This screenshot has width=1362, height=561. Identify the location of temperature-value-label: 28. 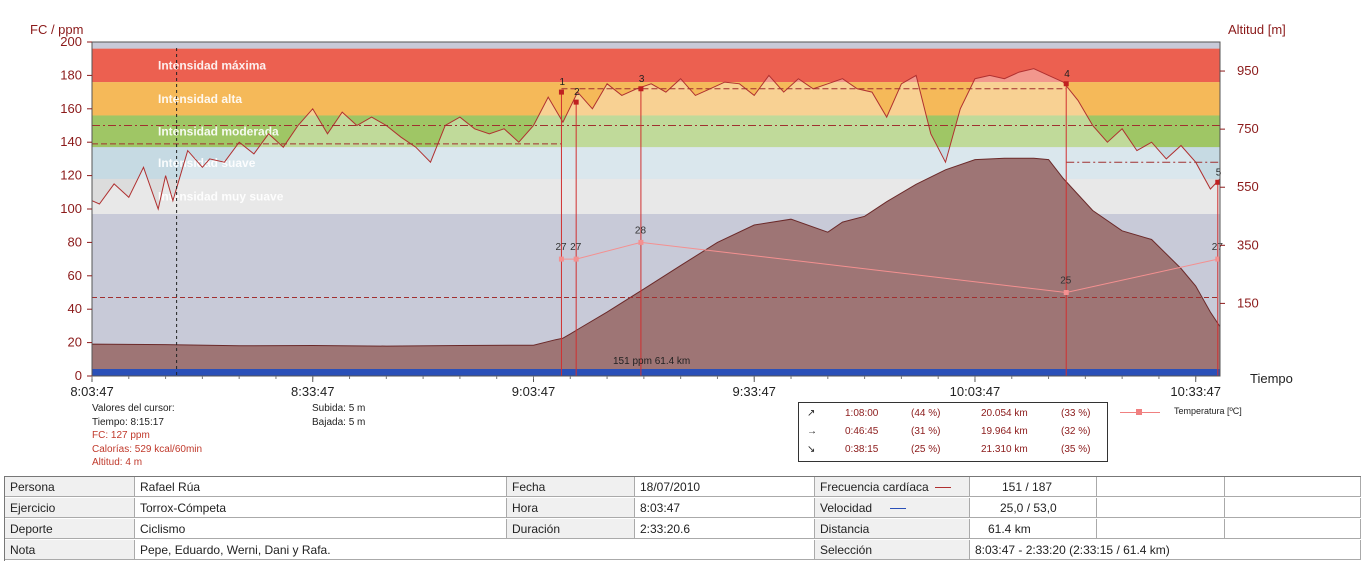
(641, 230).